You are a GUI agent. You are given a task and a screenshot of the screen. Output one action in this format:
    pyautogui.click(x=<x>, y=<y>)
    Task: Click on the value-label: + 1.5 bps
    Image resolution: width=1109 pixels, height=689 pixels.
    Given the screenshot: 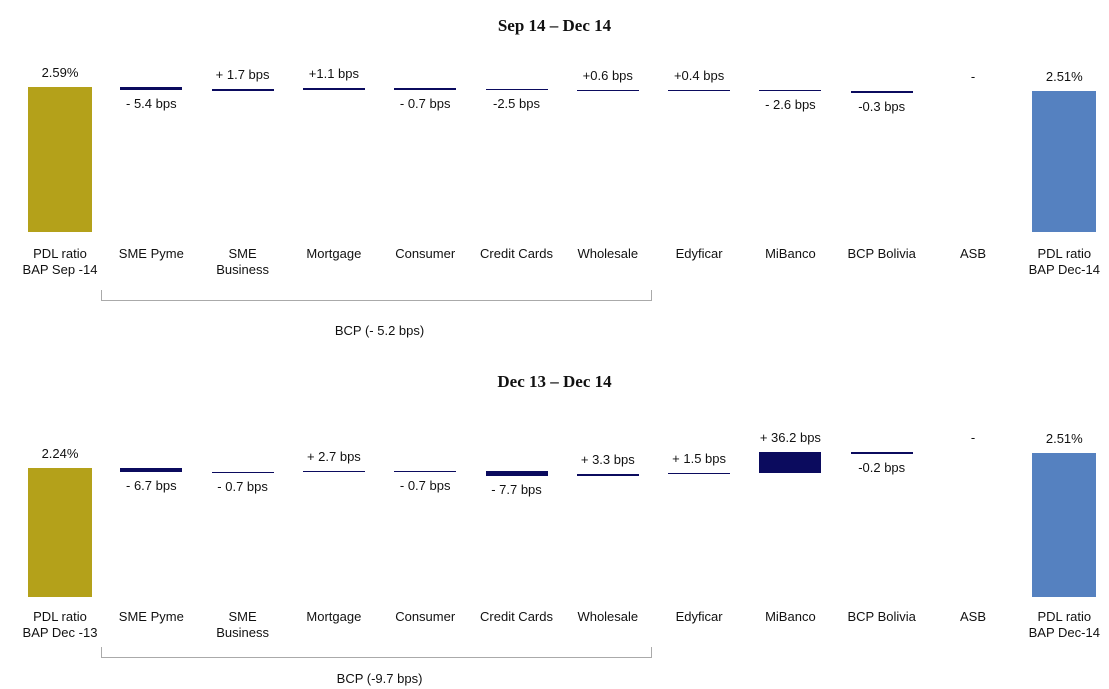 What is the action you would take?
    pyautogui.click(x=699, y=458)
    